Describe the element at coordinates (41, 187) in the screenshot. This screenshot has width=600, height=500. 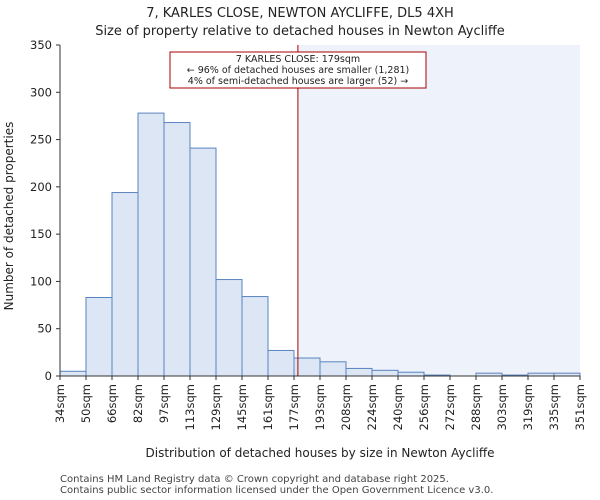
I see `y-tick-label: 200` at that location.